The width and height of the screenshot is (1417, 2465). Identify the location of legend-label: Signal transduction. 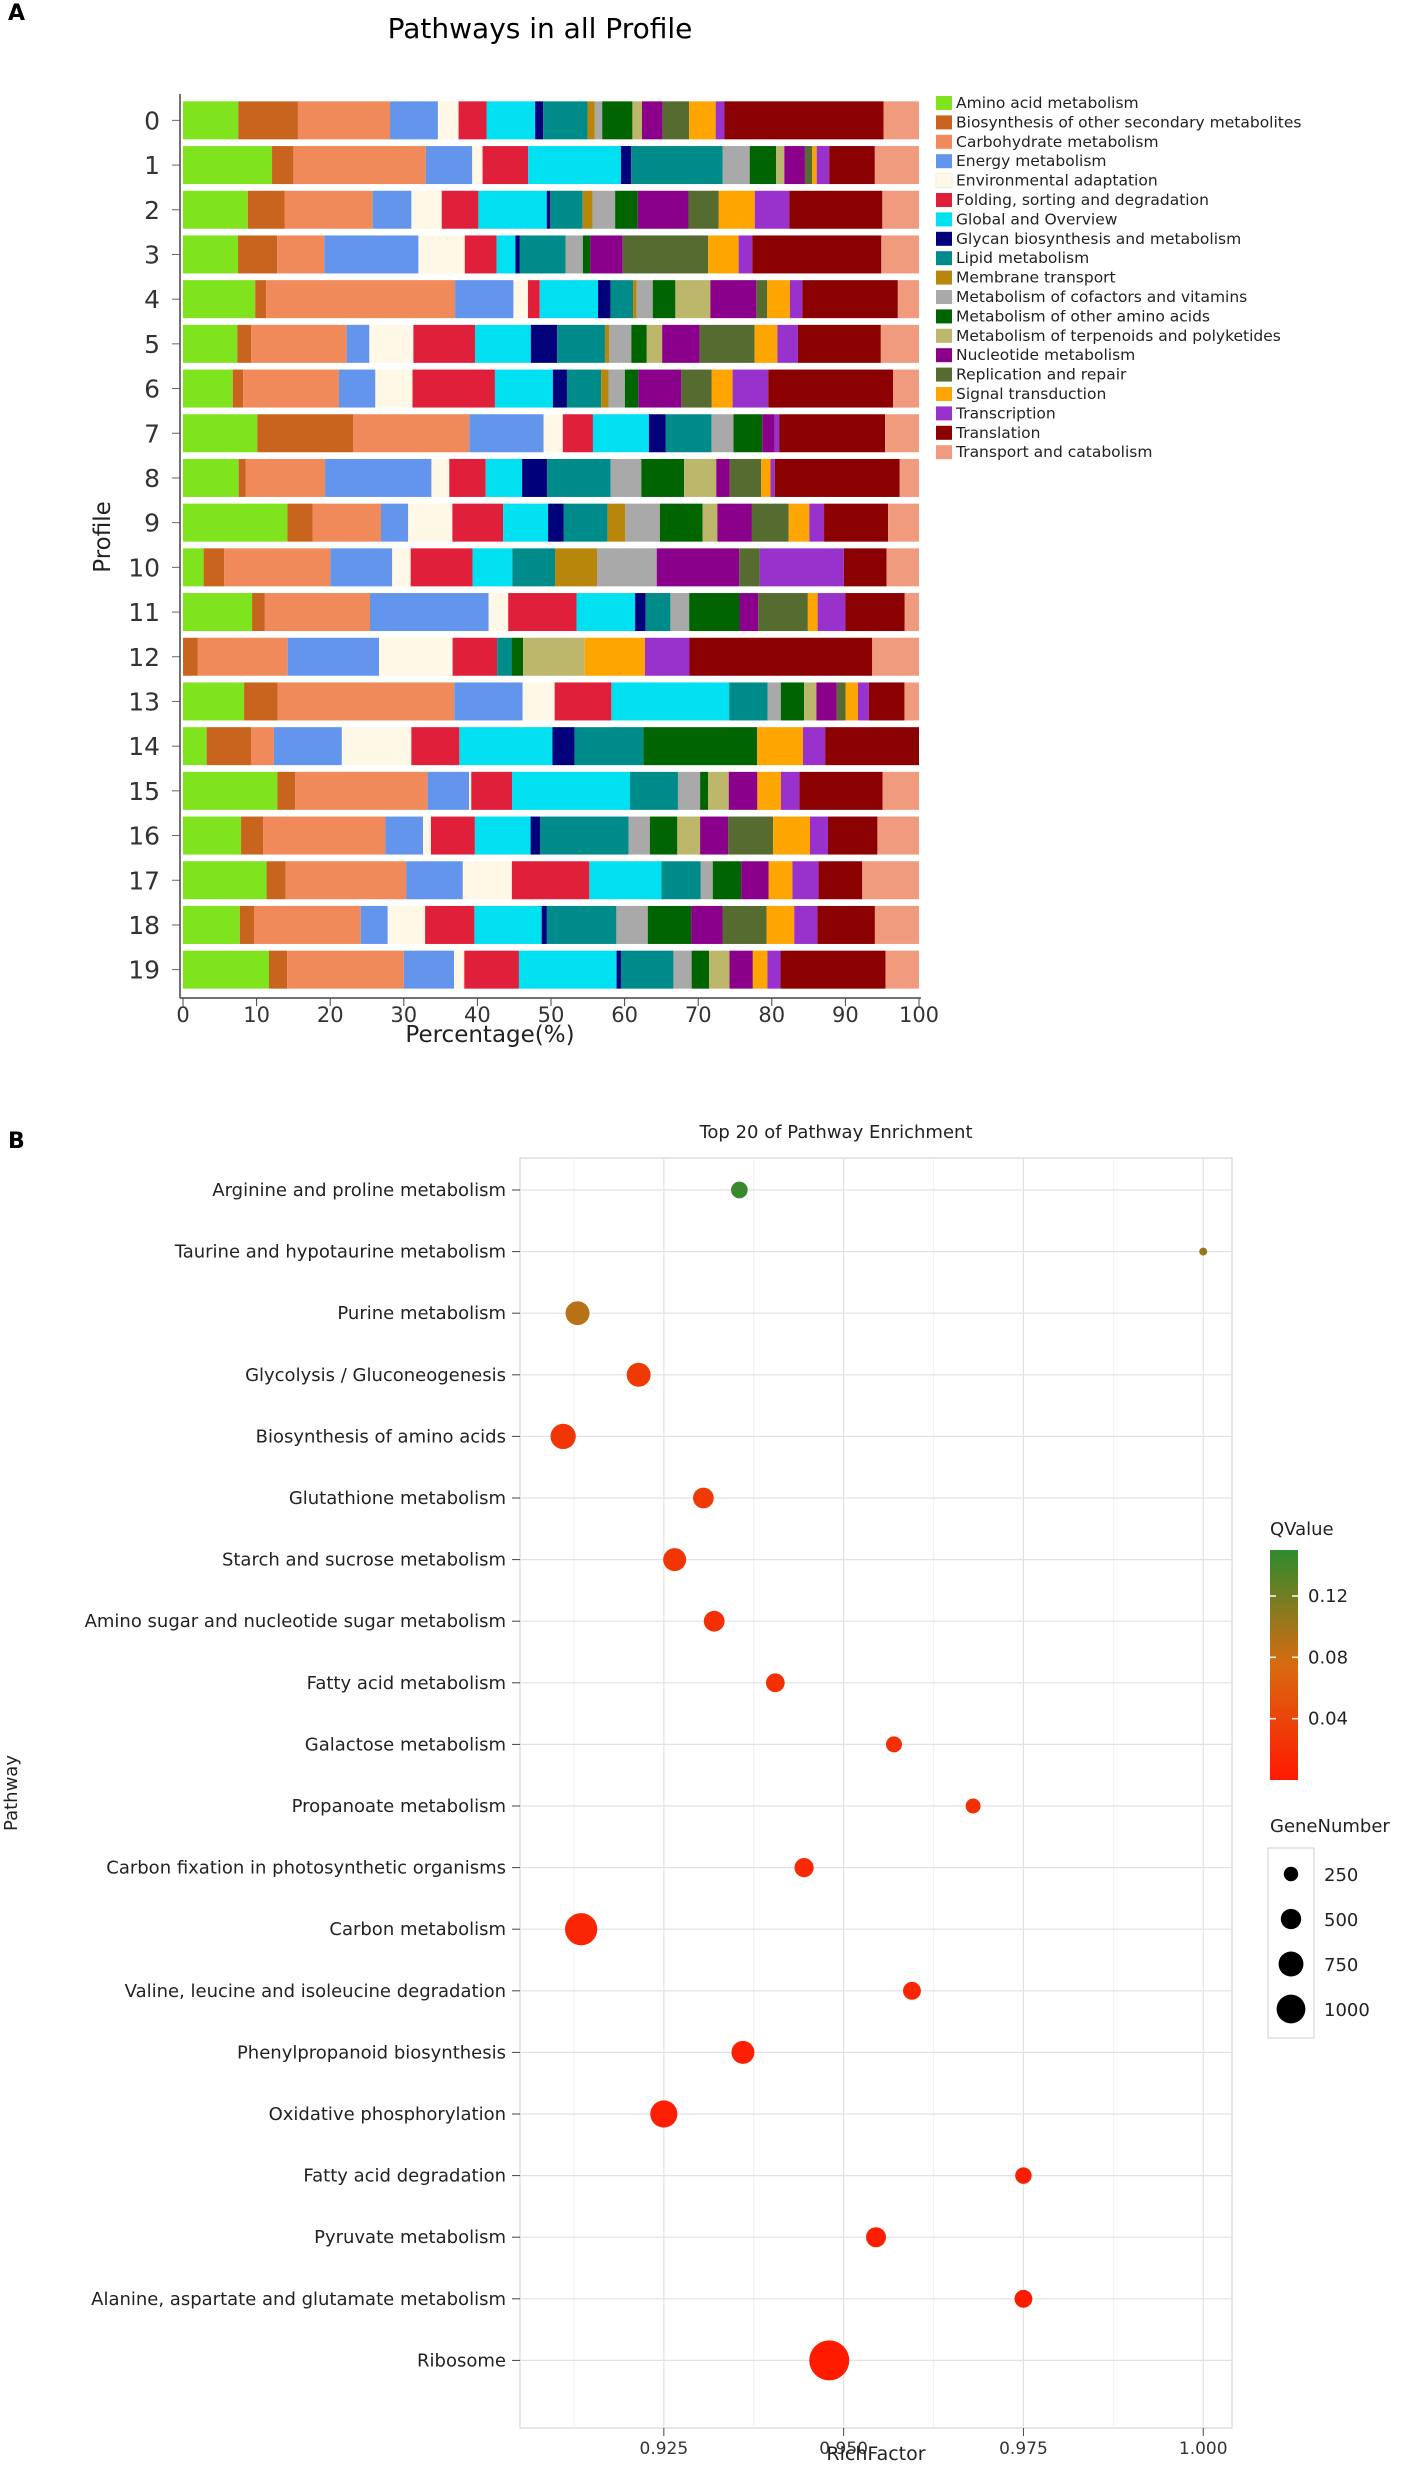
(1031, 394).